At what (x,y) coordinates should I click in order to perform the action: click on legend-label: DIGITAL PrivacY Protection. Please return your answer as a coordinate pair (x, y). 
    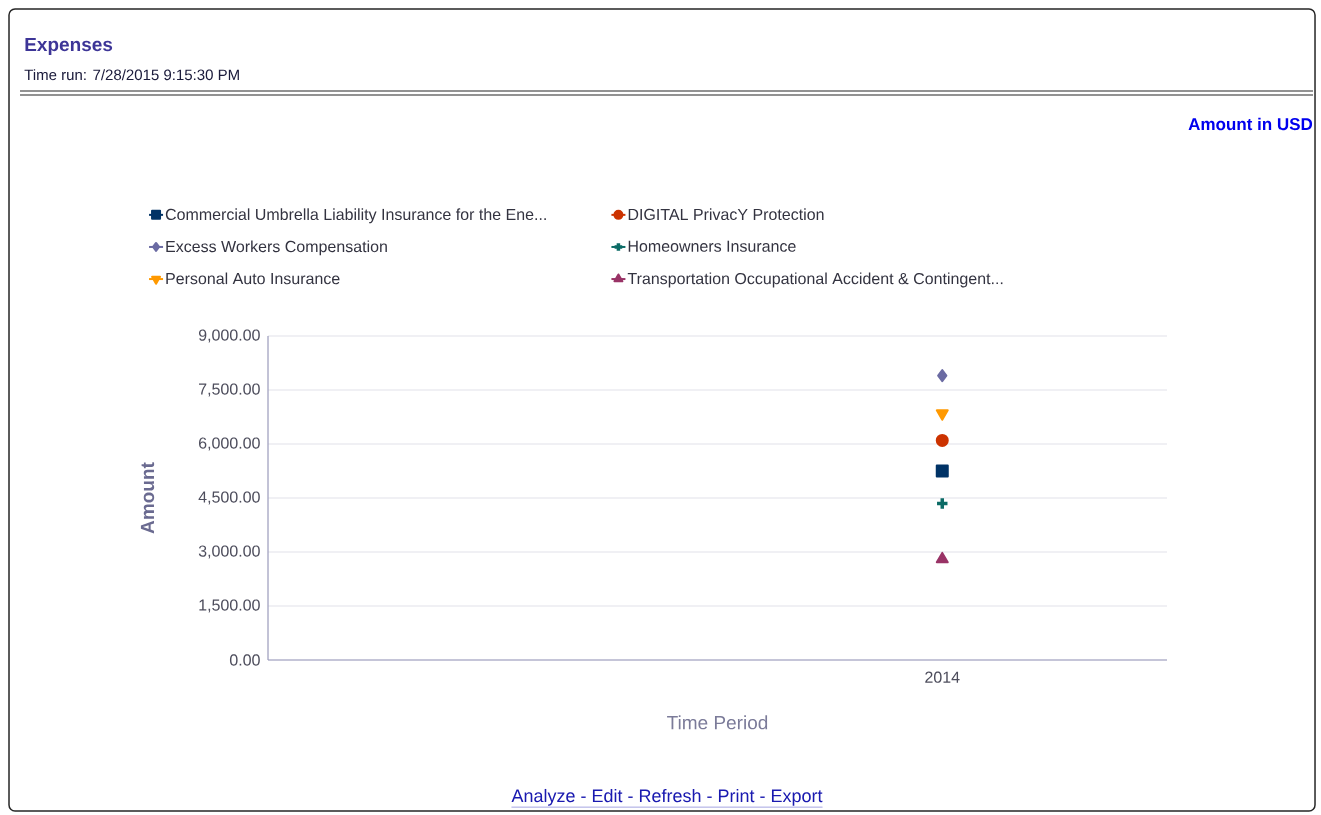
    Looking at the image, I should click on (726, 214).